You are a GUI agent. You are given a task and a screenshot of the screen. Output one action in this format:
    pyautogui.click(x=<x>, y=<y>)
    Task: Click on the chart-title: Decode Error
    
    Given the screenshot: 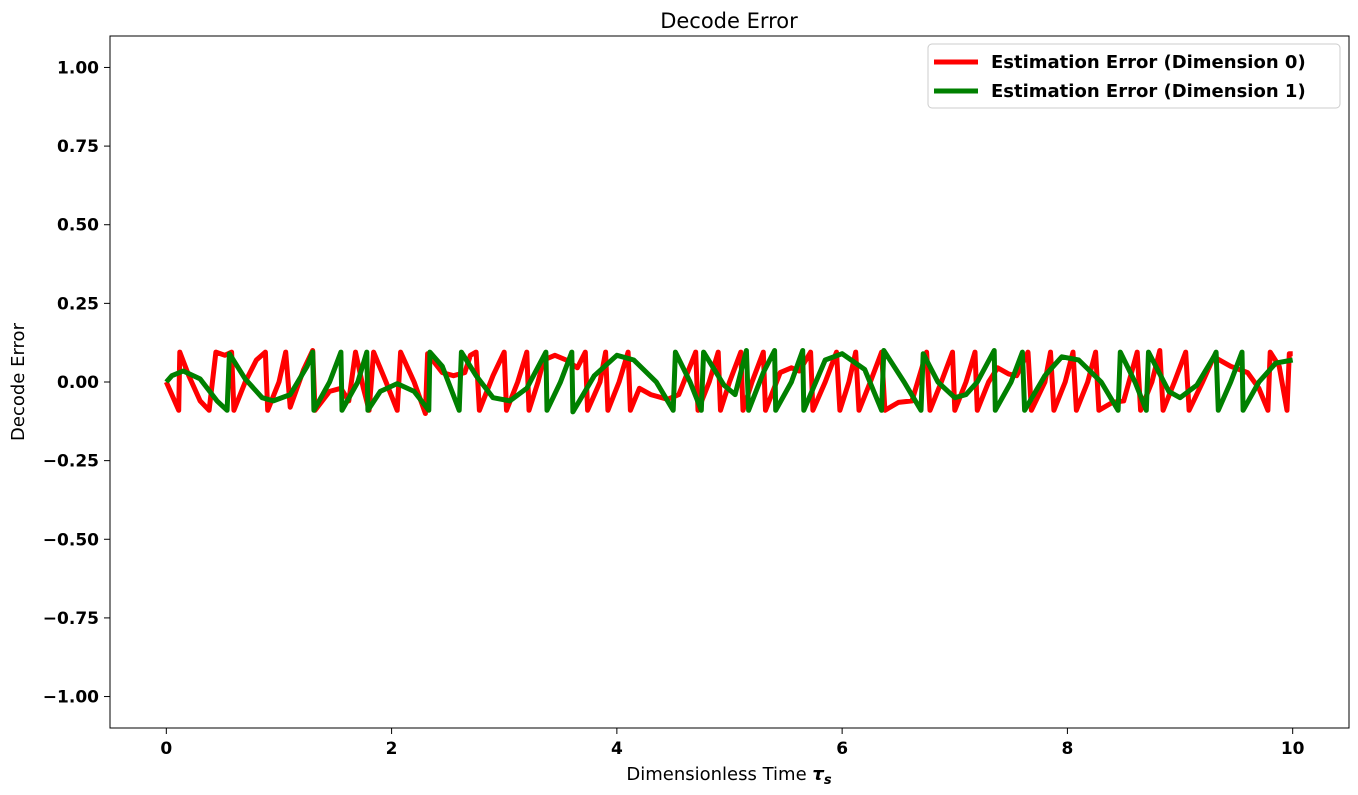 What is the action you would take?
    pyautogui.click(x=729, y=21)
    